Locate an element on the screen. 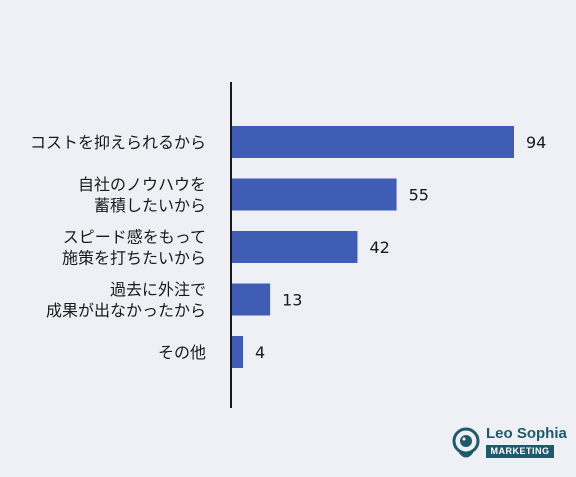 This screenshot has height=477, width=576. brand-logo: Leo Sophia MARKETING is located at coordinates (510, 444).